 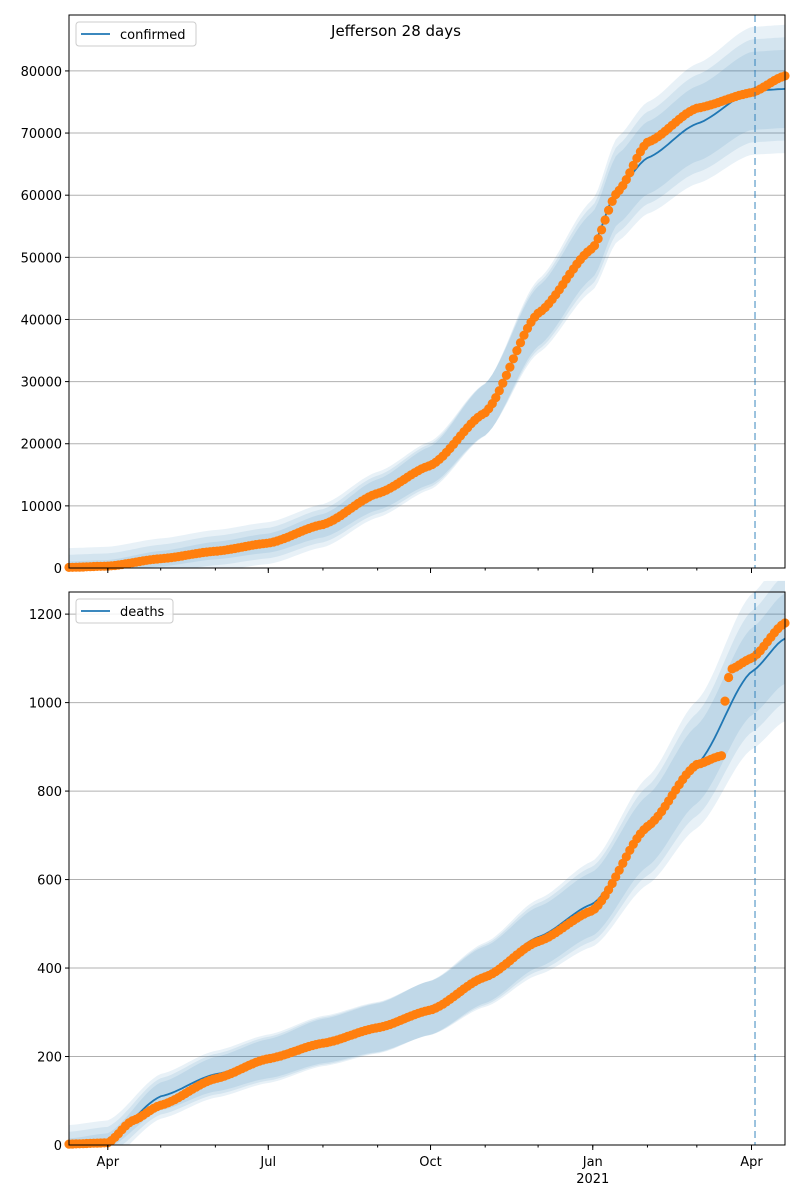 I want to click on deaths-ytick-label: 200, so click(x=49, y=1058).